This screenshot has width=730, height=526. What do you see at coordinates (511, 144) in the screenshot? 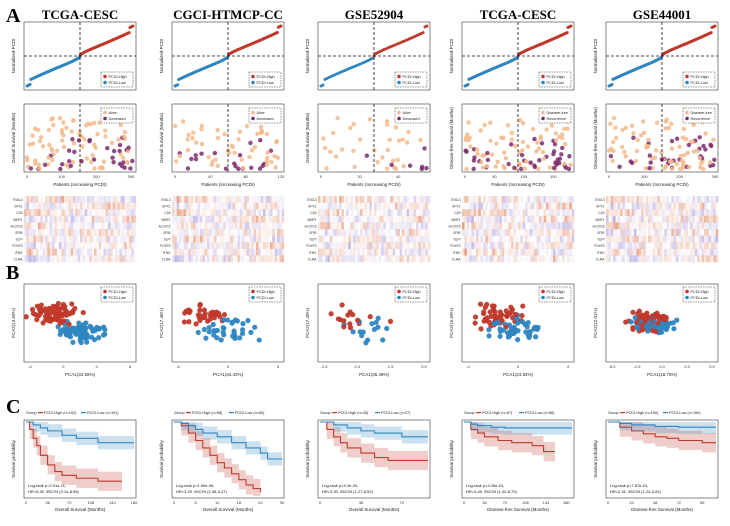
I see `deceased-point` at bounding box center [511, 144].